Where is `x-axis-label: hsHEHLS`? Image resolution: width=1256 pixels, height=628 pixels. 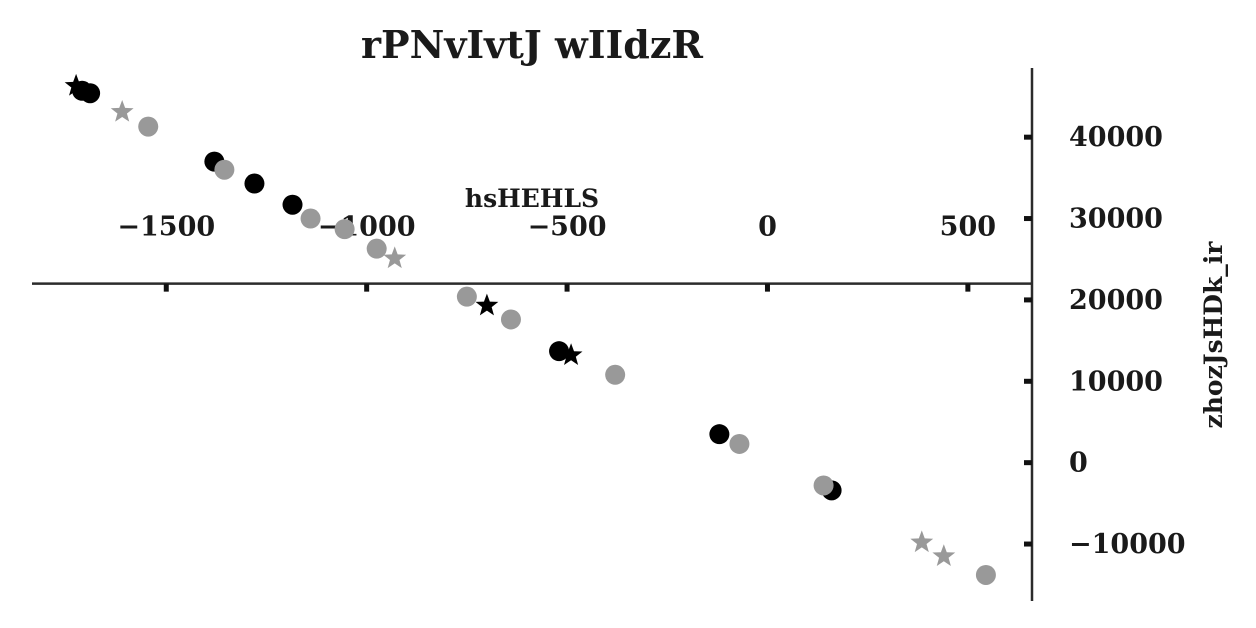
x-axis-label: hsHEHLS is located at coordinates (532, 198).